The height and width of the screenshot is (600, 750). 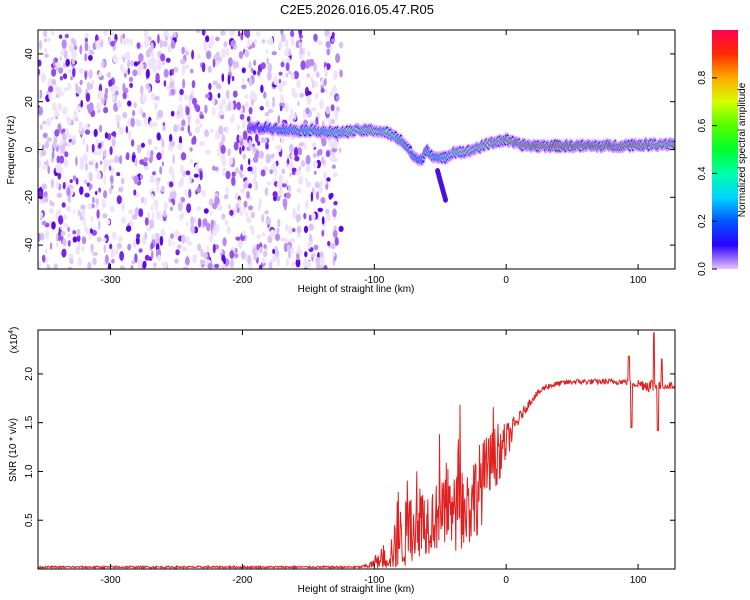 What do you see at coordinates (702, 125) in the screenshot?
I see `colorbar-tick-label: 0.6` at bounding box center [702, 125].